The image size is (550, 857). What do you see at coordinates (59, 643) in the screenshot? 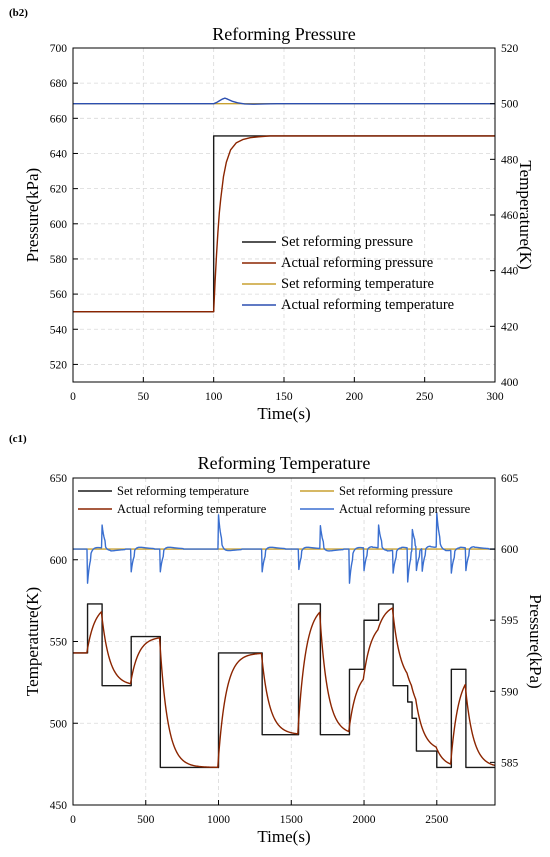
I see `y-tick-label: 550` at bounding box center [59, 643].